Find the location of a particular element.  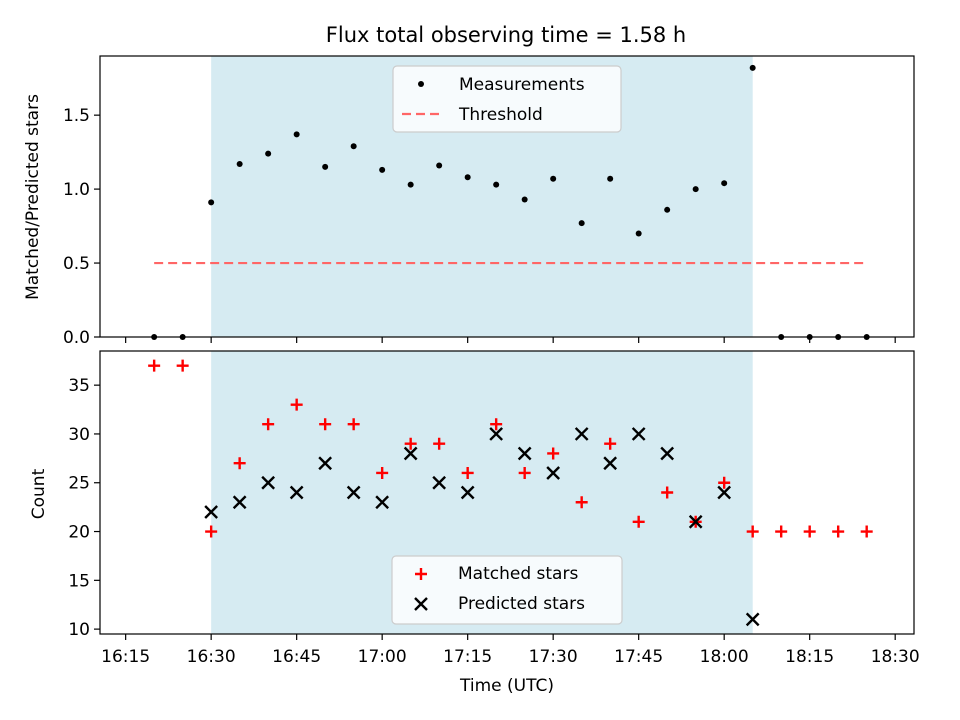

bottom-y-tick-label: 20 is located at coordinates (79, 533).